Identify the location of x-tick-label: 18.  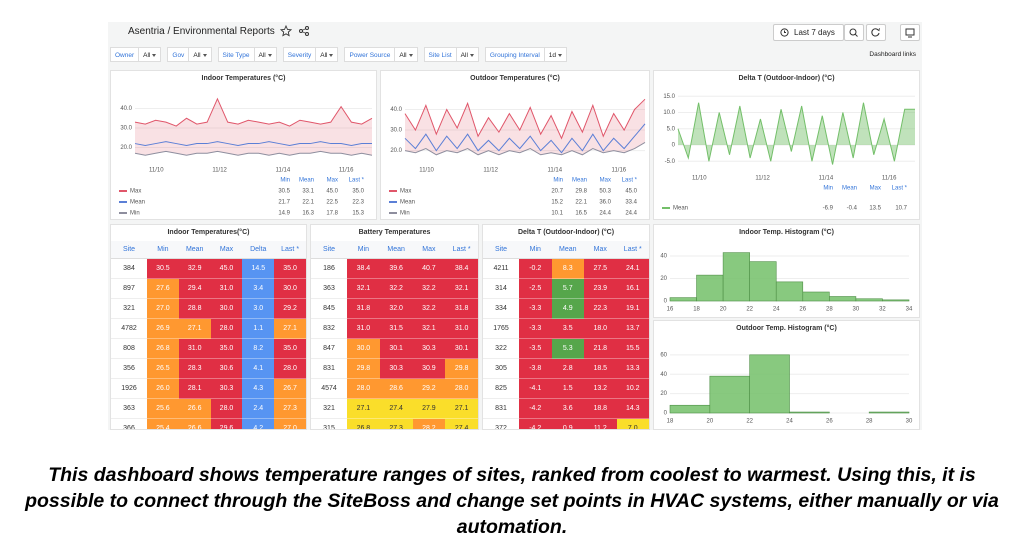
(696, 310).